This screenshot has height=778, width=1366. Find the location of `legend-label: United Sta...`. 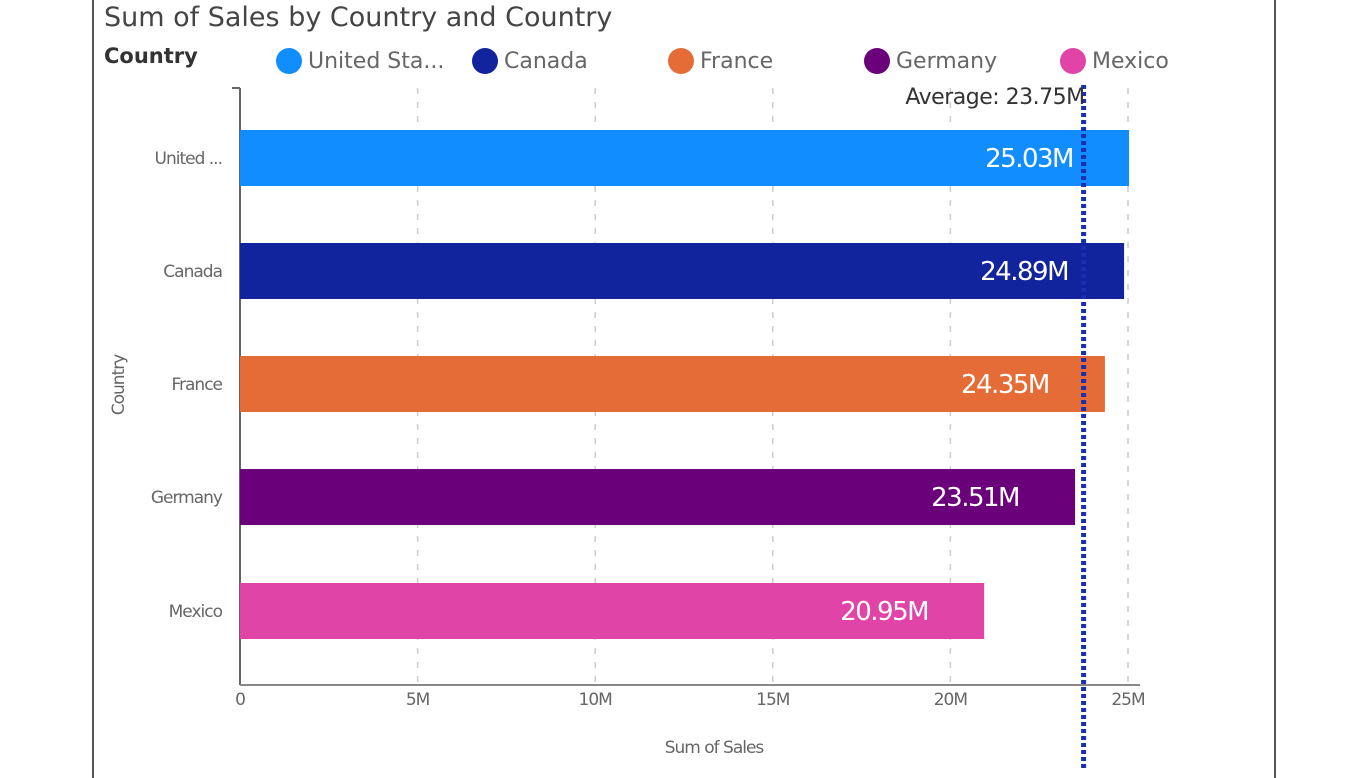

legend-label: United Sta... is located at coordinates (376, 61).